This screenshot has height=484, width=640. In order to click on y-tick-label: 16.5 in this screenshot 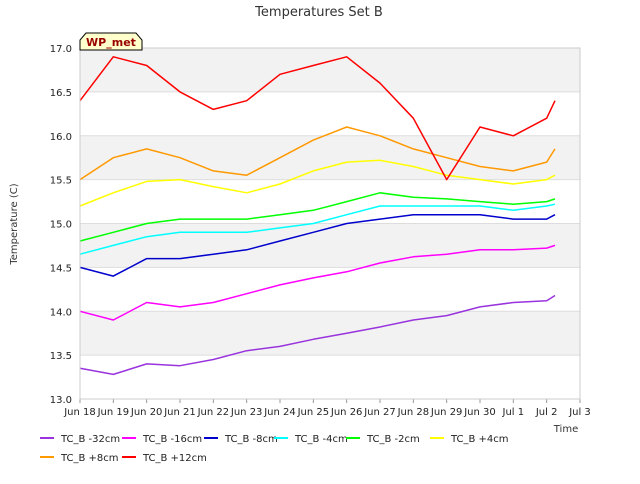, I will do `click(61, 93)`.